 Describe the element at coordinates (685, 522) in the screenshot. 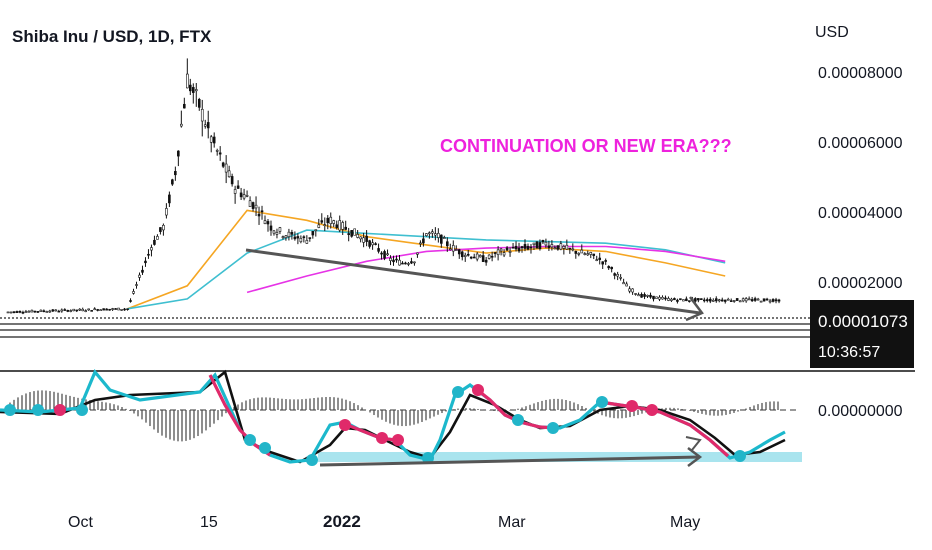

I see `x-tick-label: May` at that location.